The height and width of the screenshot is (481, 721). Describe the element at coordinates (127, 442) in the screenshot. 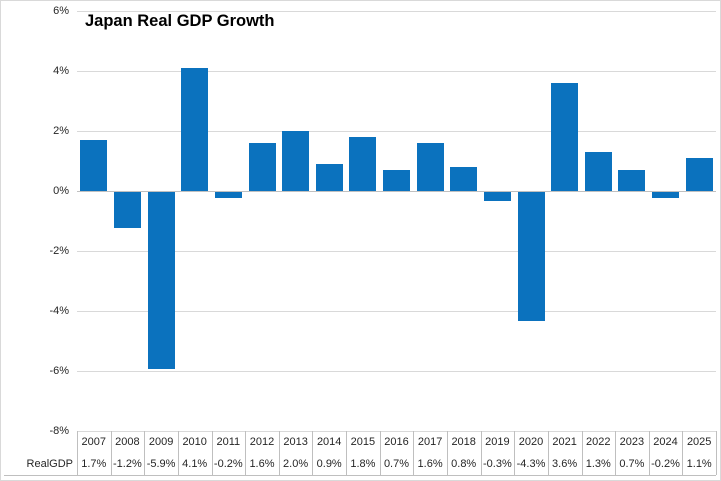

I see `data-table-year: 2008` at that location.